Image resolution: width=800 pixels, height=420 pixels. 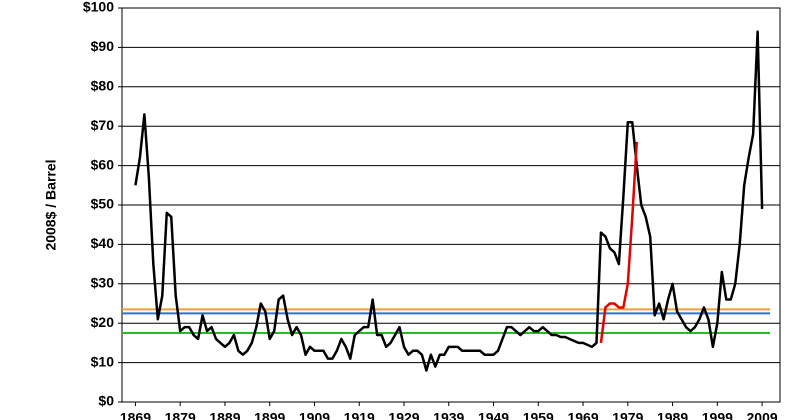 I want to click on x-tick-label: 1979, so click(x=627, y=415).